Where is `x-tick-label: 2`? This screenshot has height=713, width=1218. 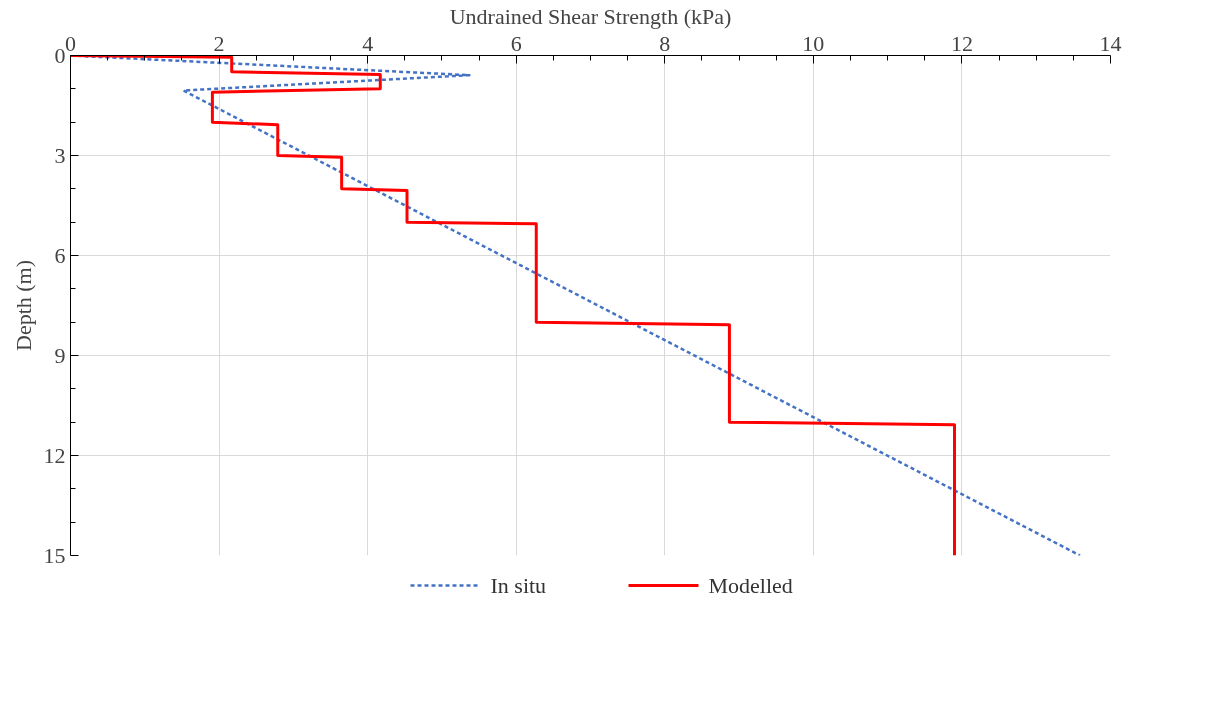
x-tick-label: 2 is located at coordinates (219, 43).